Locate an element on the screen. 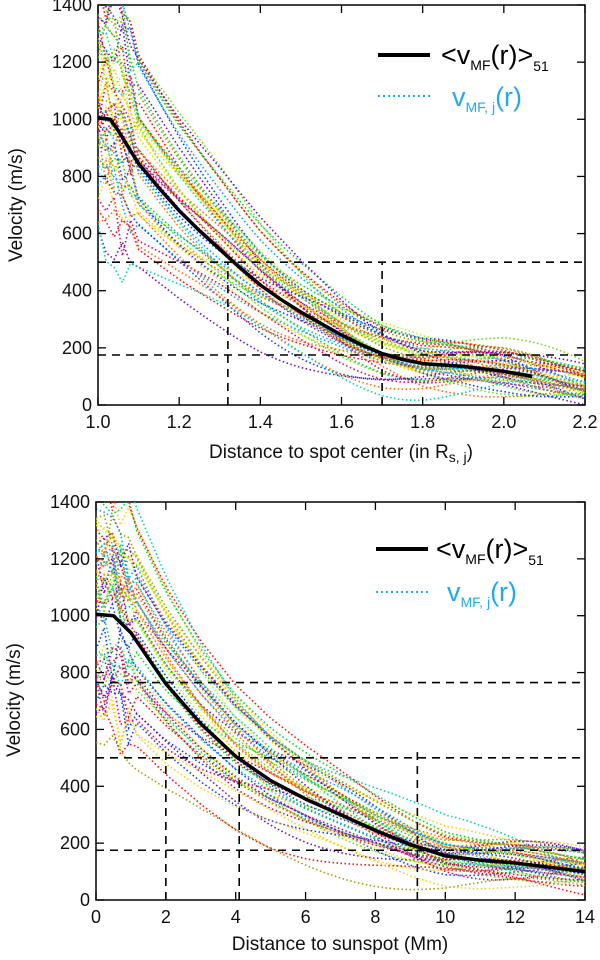  x-tick-label: 0 is located at coordinates (96, 917).